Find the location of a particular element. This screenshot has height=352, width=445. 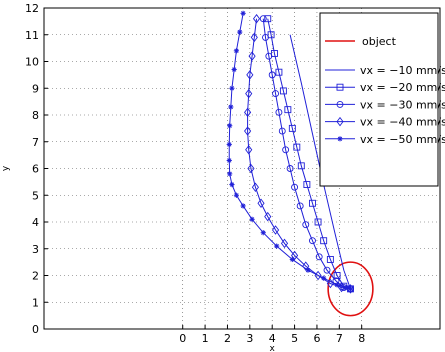

x-tick-label: 8 is located at coordinates (361, 338).